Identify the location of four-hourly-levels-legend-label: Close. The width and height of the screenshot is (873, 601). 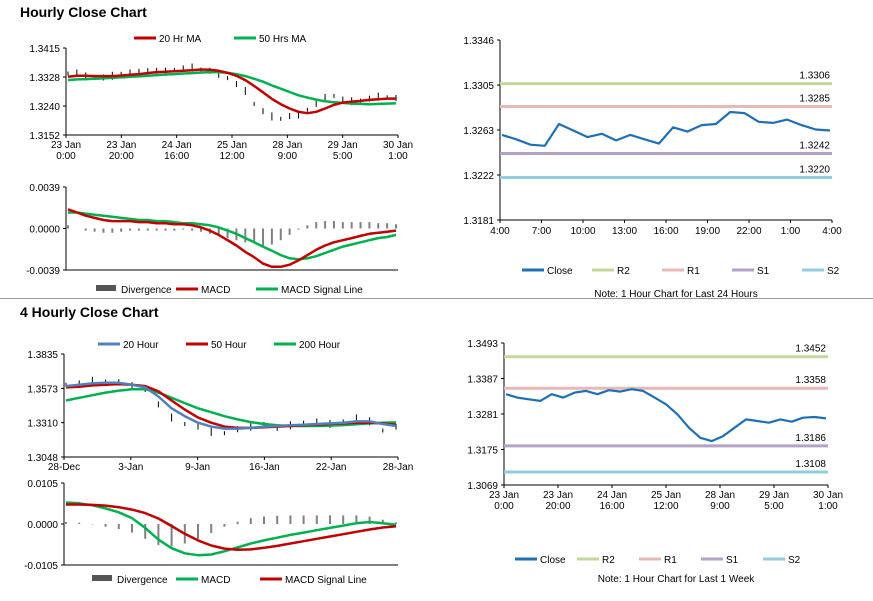
(553, 560).